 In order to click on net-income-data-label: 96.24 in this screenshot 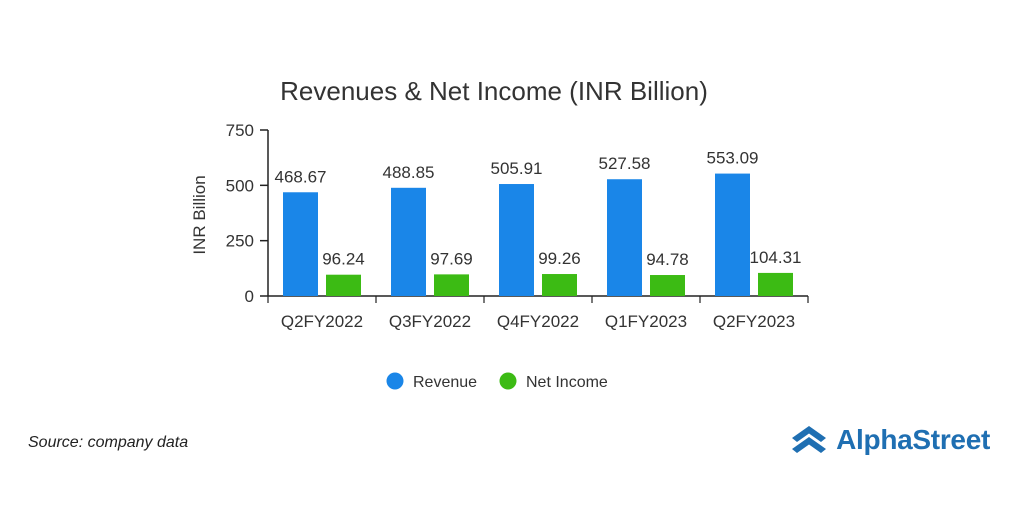, I will do `click(343, 259)`.